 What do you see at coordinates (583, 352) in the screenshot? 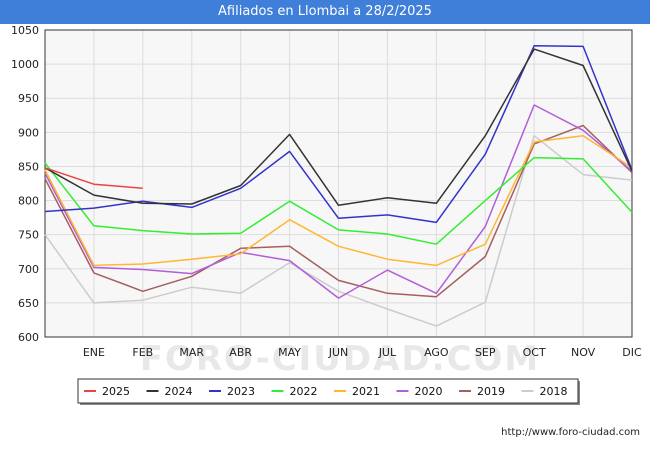
I see `x-tick-label: NOV` at bounding box center [583, 352].